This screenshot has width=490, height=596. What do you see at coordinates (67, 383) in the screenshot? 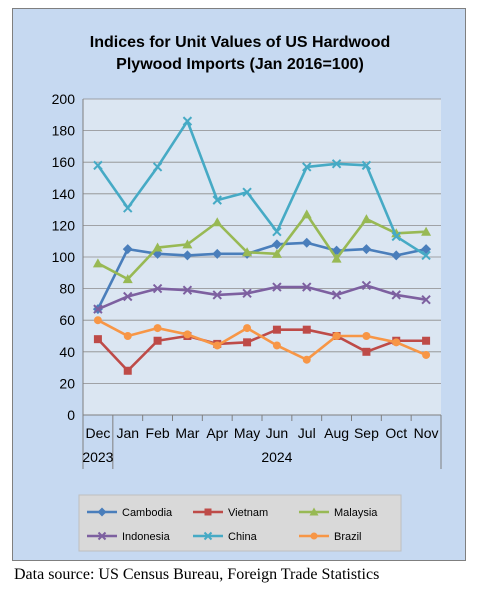
I see `y-tick-label: 20` at bounding box center [67, 383].